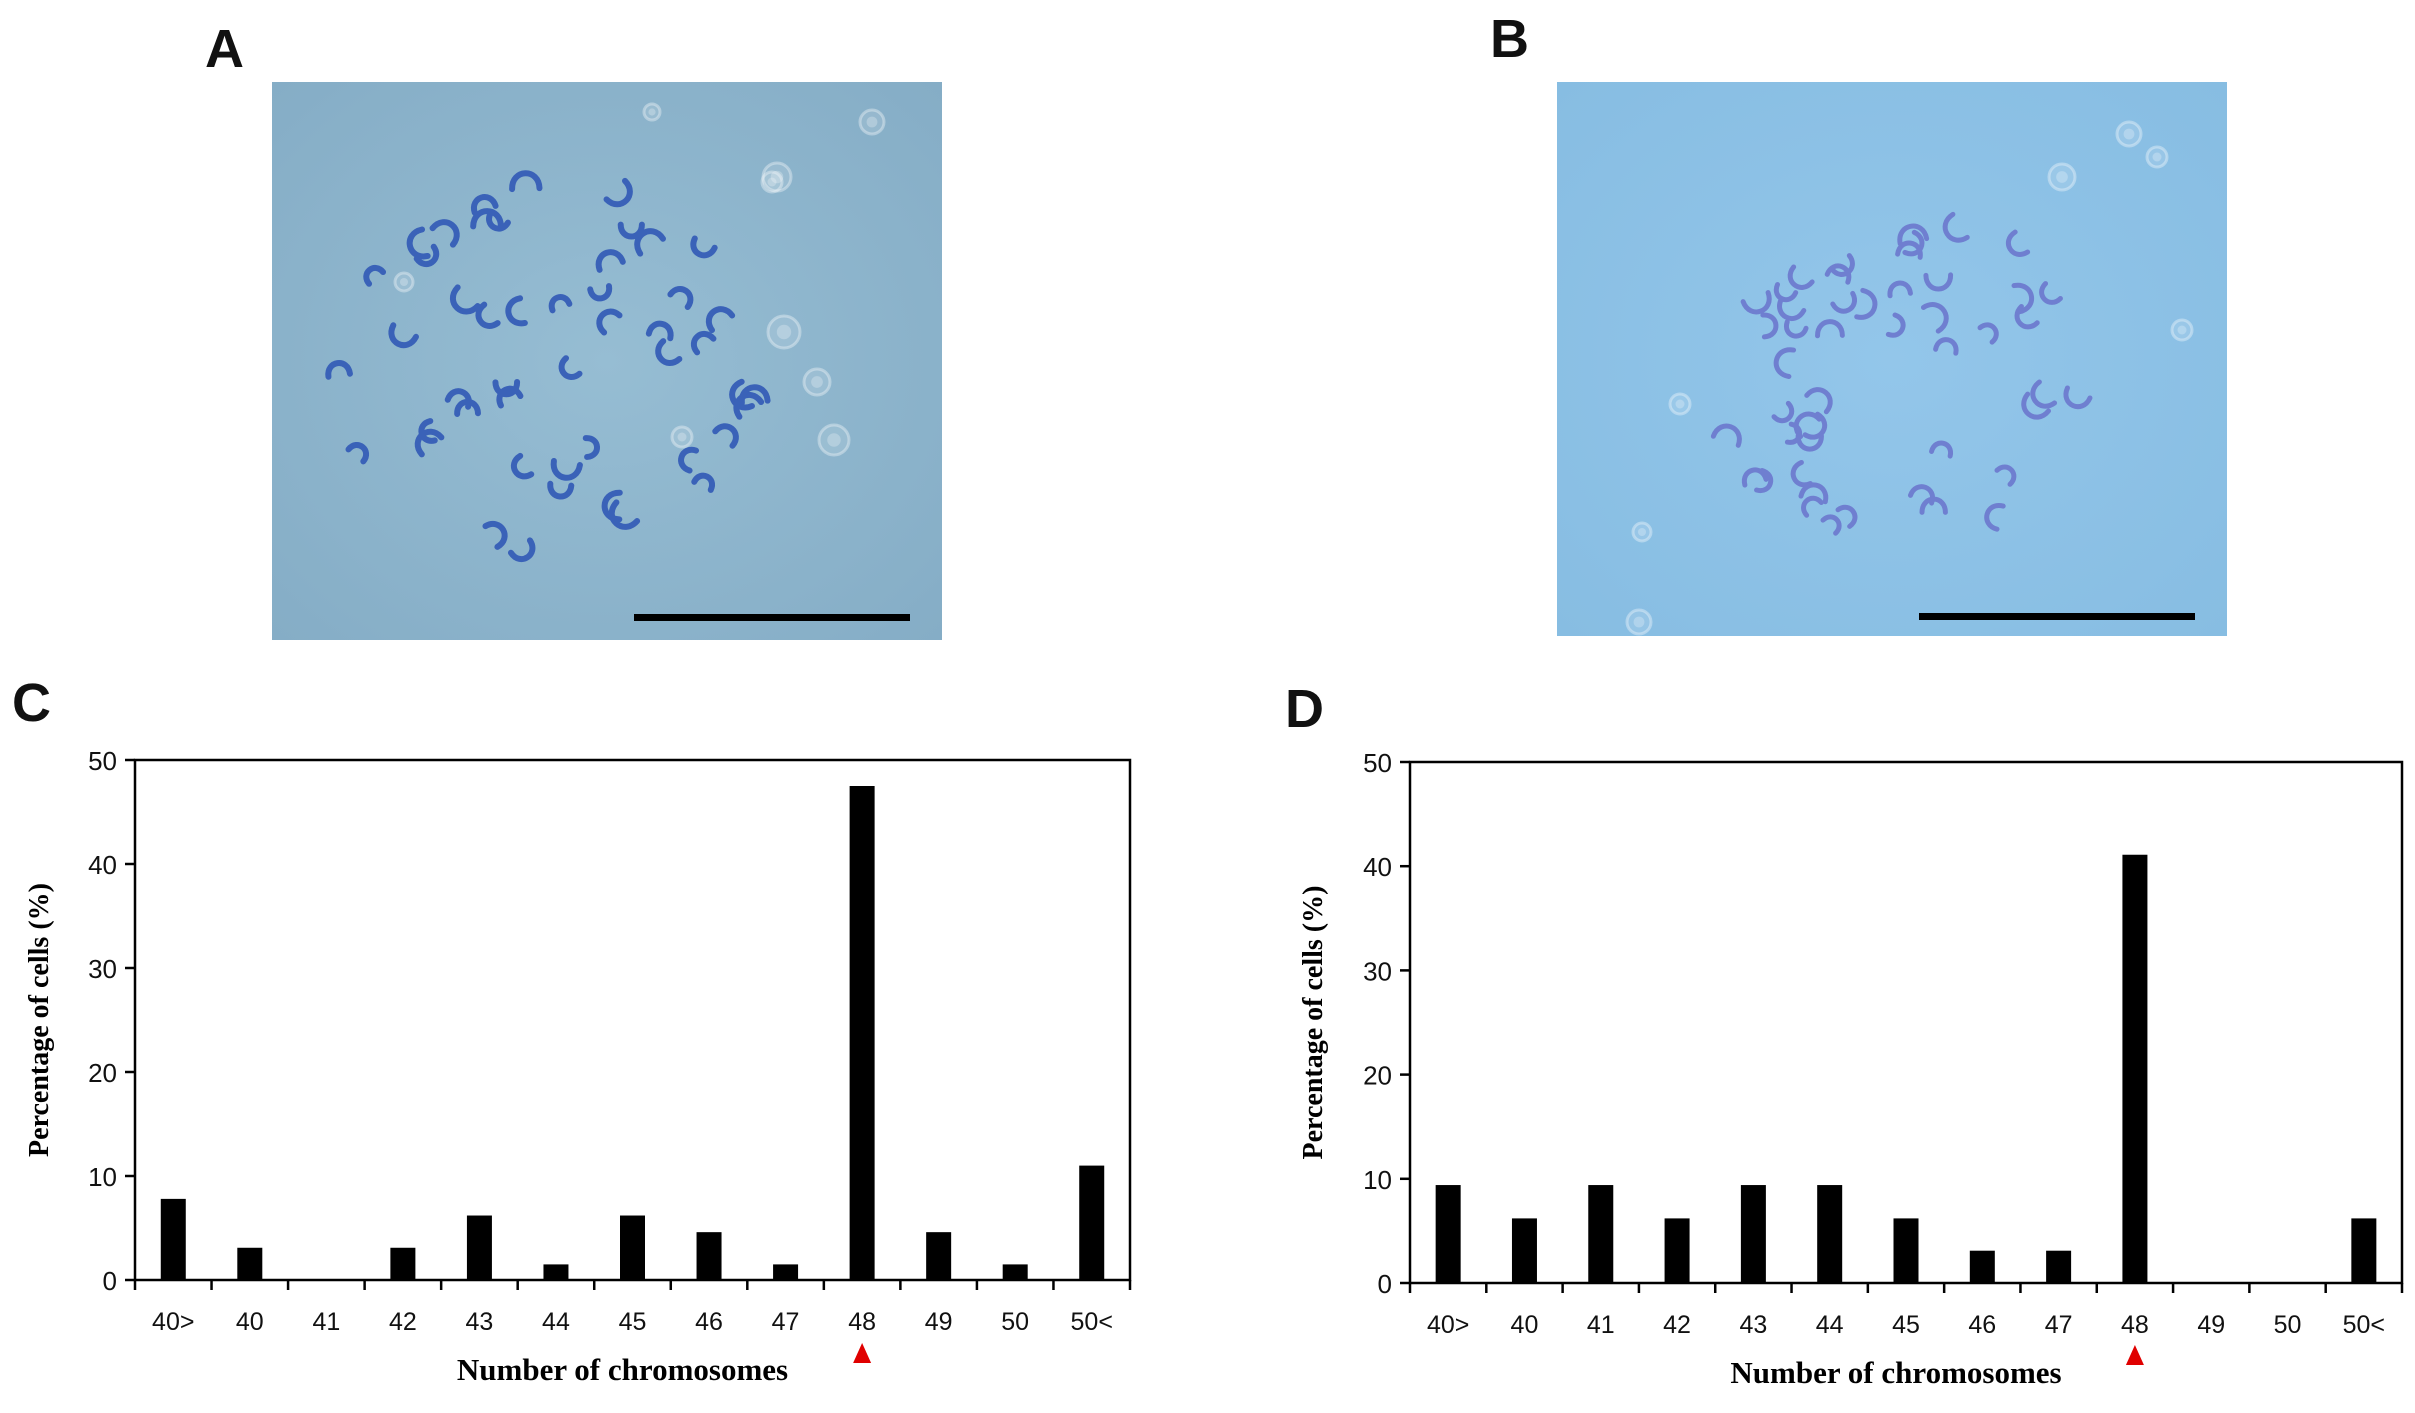  I want to click on x-tick-label: 45, so click(633, 1322).